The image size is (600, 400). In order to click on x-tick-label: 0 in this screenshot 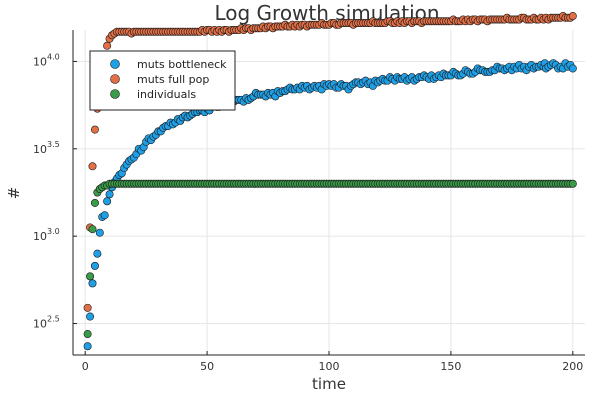, I will do `click(85, 366)`.